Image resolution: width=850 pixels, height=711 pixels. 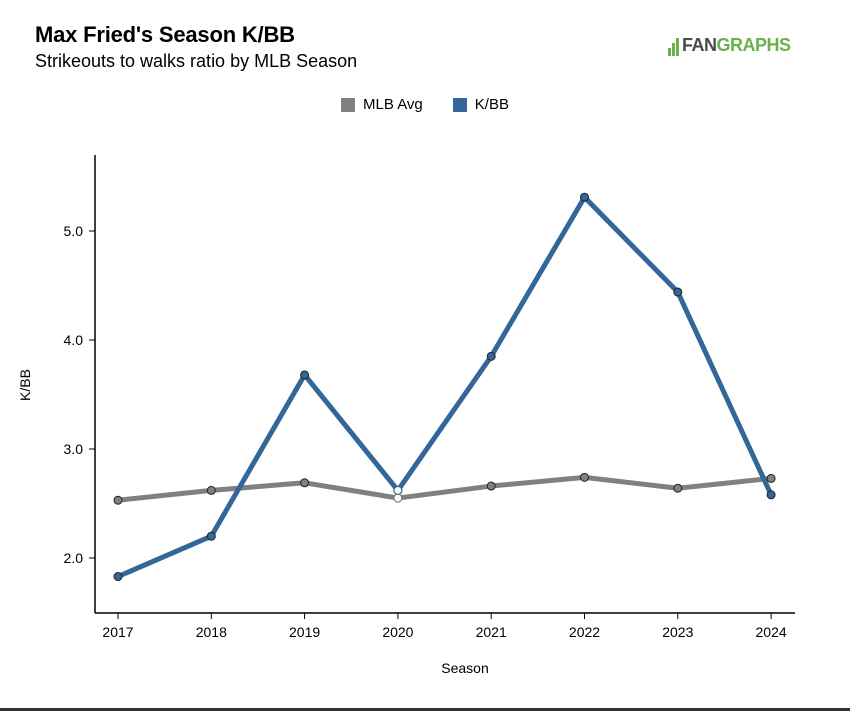 I want to click on legend-swatch-kbb, so click(x=459, y=104).